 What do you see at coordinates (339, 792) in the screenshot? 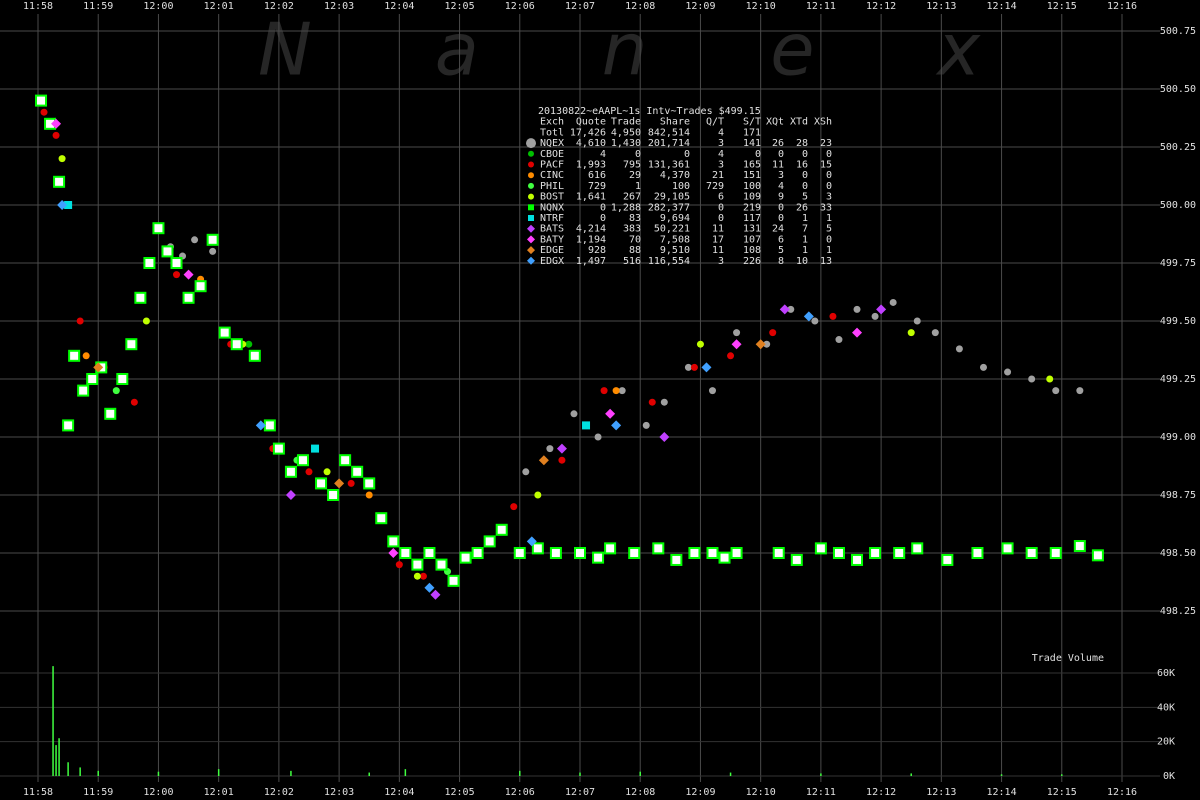
I see `x-tick-label-bottom: 12:03` at bounding box center [339, 792].